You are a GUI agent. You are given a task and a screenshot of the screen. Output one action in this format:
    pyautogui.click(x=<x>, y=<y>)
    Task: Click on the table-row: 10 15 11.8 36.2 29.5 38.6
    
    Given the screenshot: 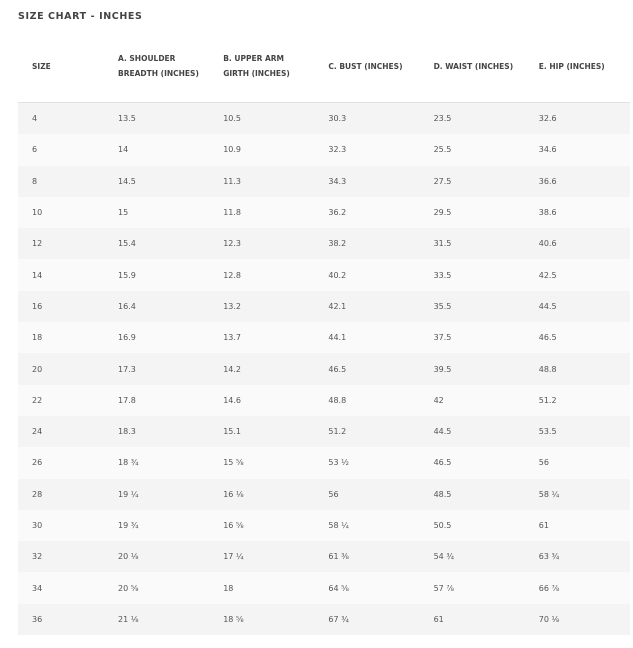 What is the action you would take?
    pyautogui.click(x=324, y=212)
    